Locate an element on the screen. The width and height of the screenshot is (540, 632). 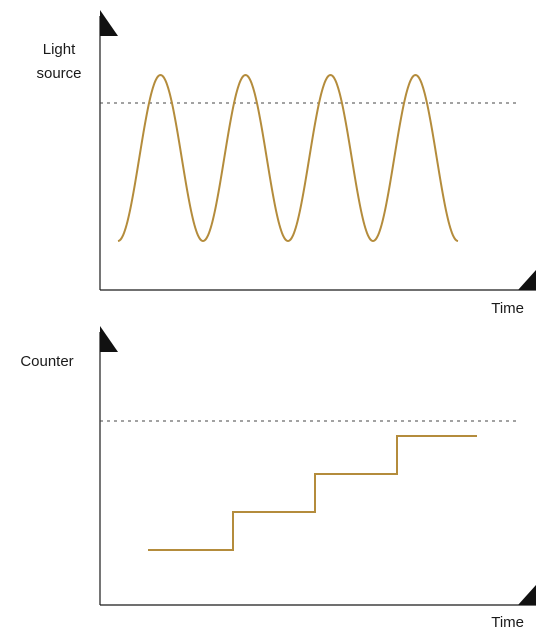
counter-xlabel: Time is located at coordinates (507, 622).